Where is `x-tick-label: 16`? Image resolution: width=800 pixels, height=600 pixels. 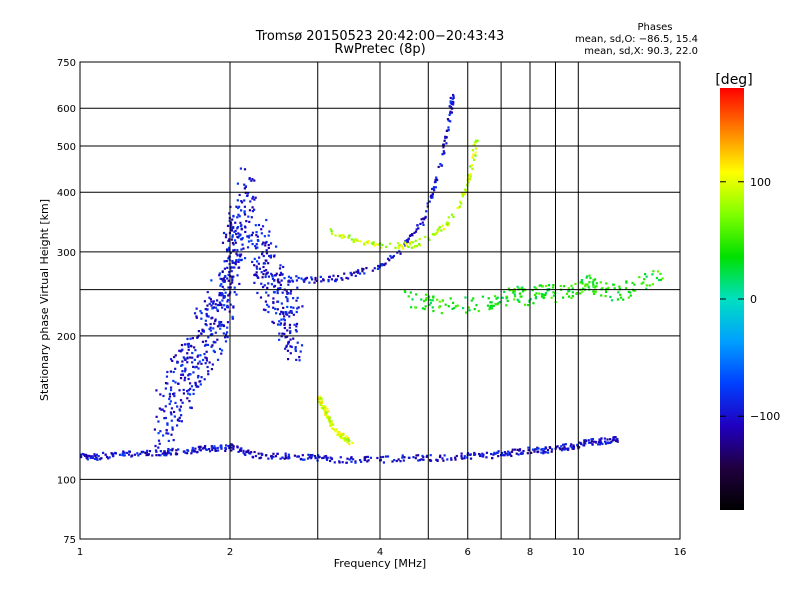
x-tick-label: 16 is located at coordinates (680, 552).